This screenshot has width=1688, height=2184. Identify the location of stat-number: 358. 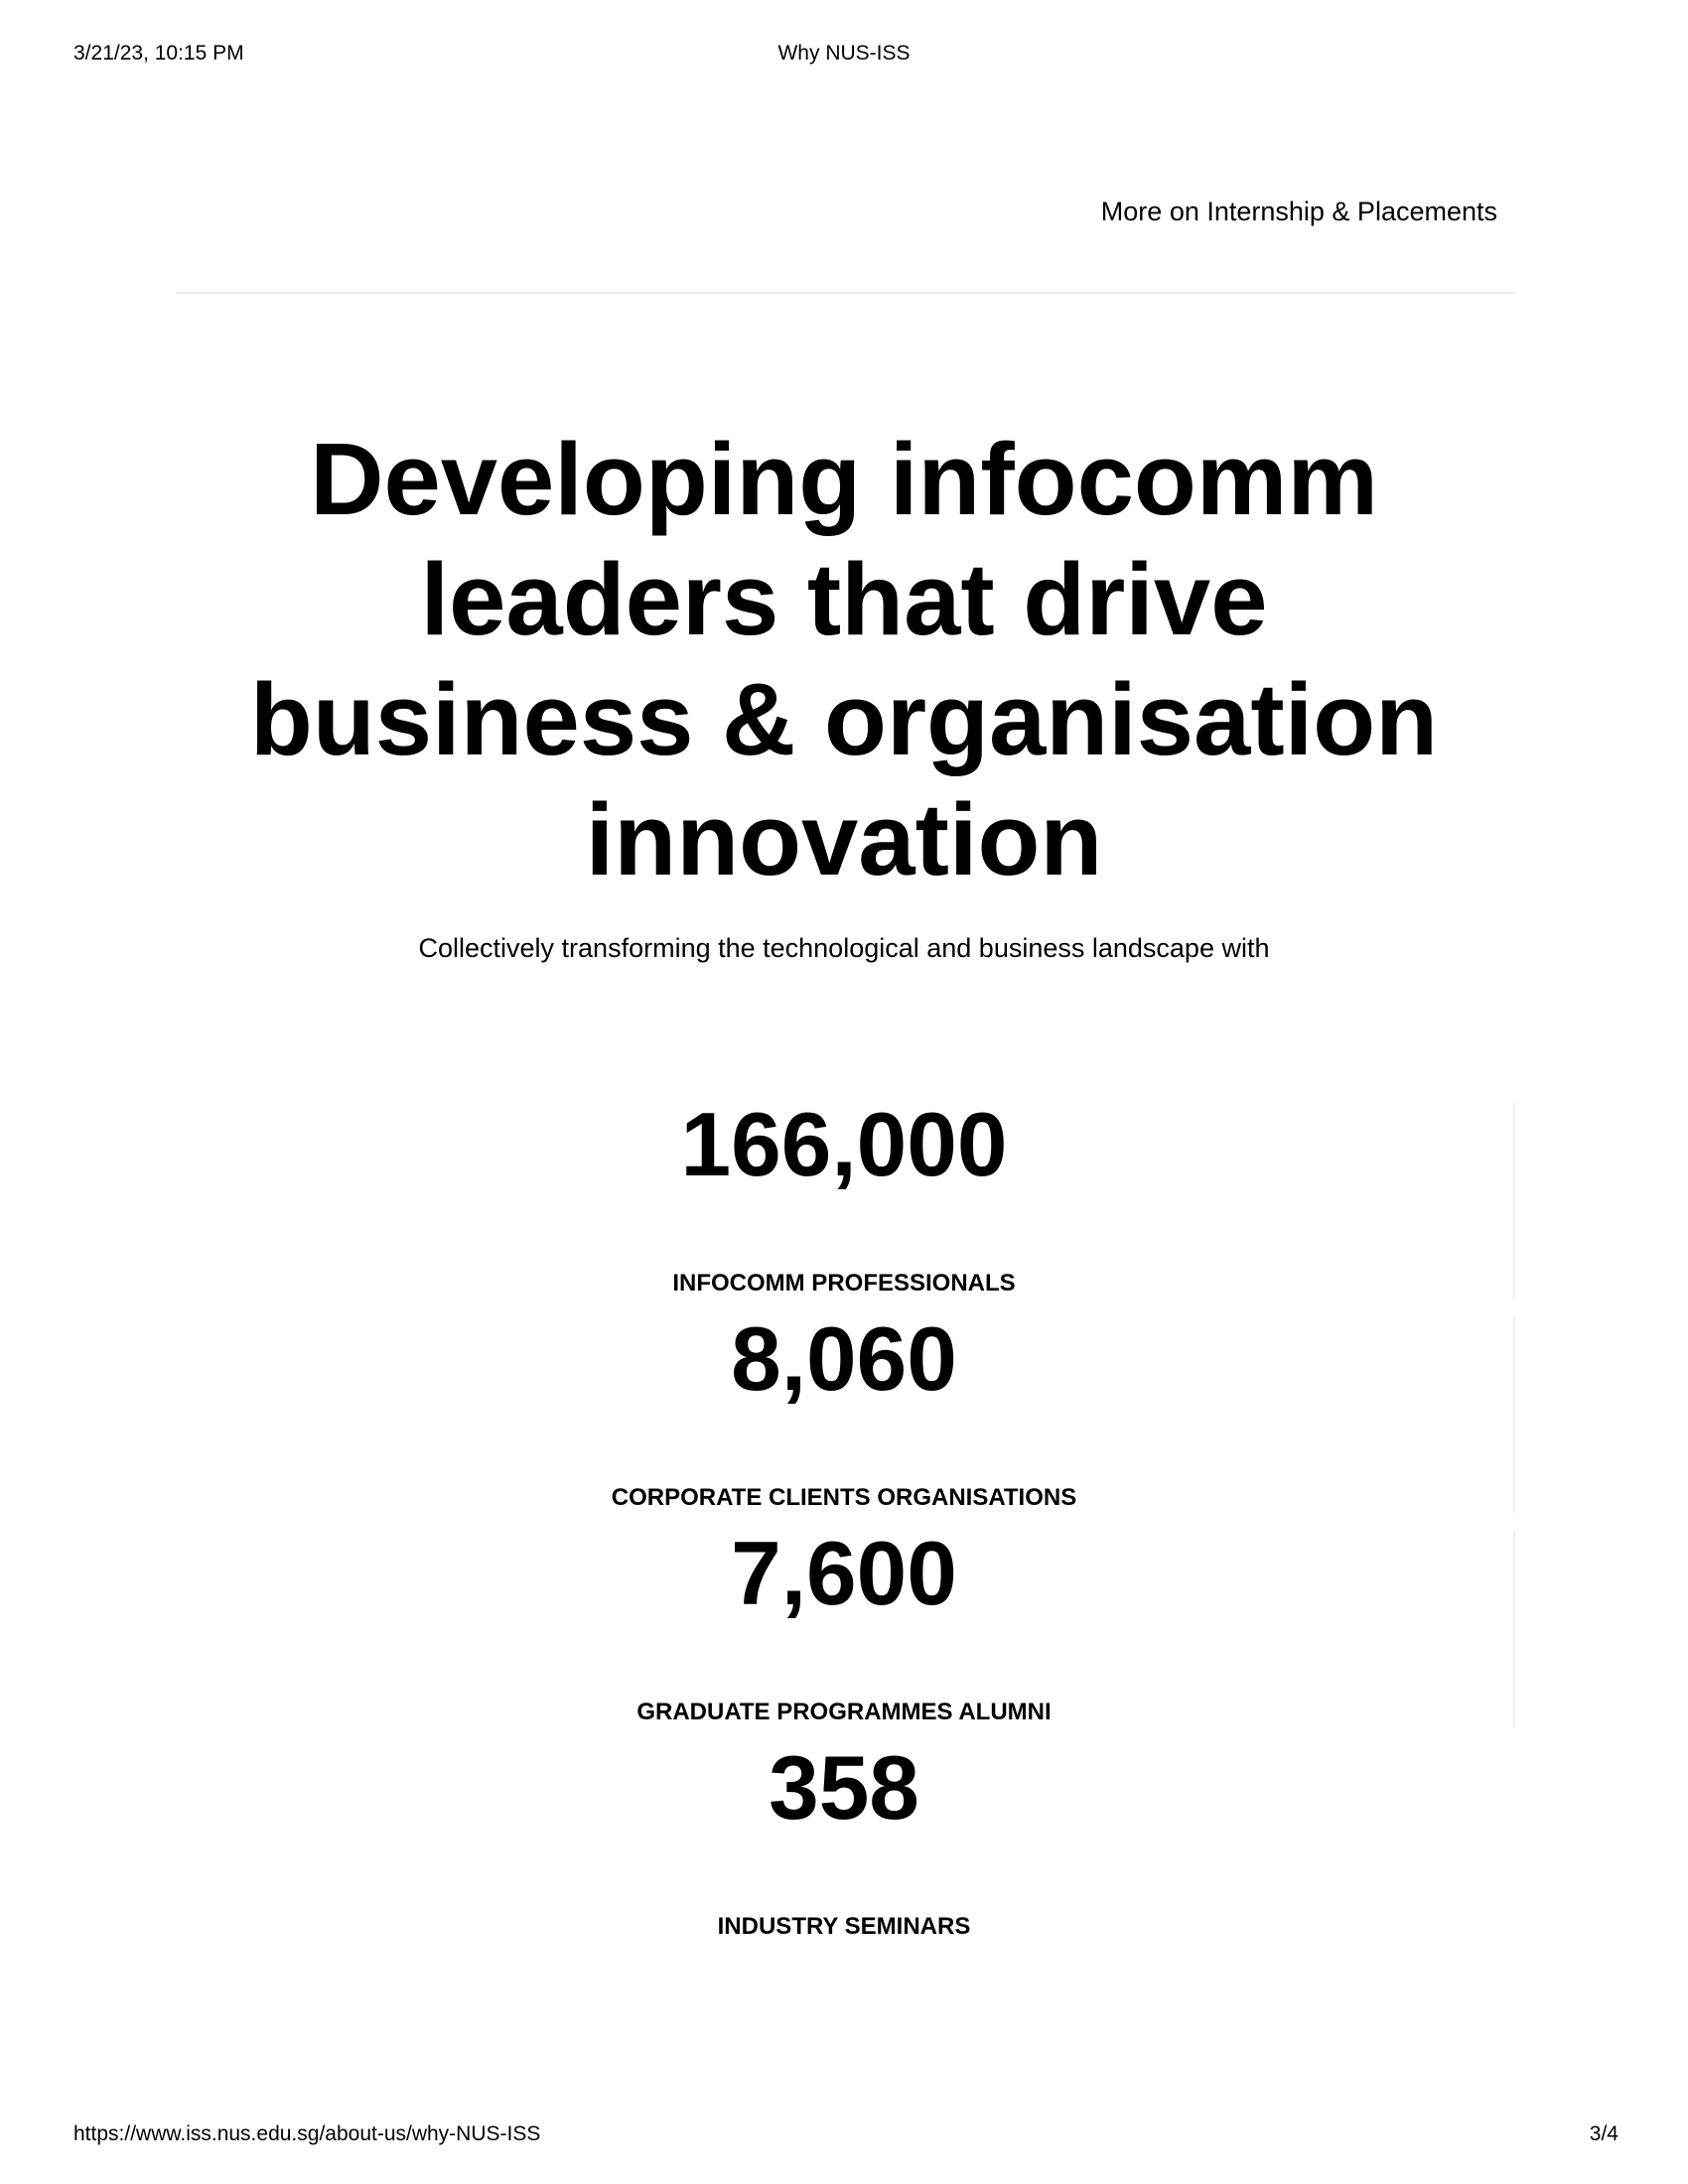
(844, 1788).